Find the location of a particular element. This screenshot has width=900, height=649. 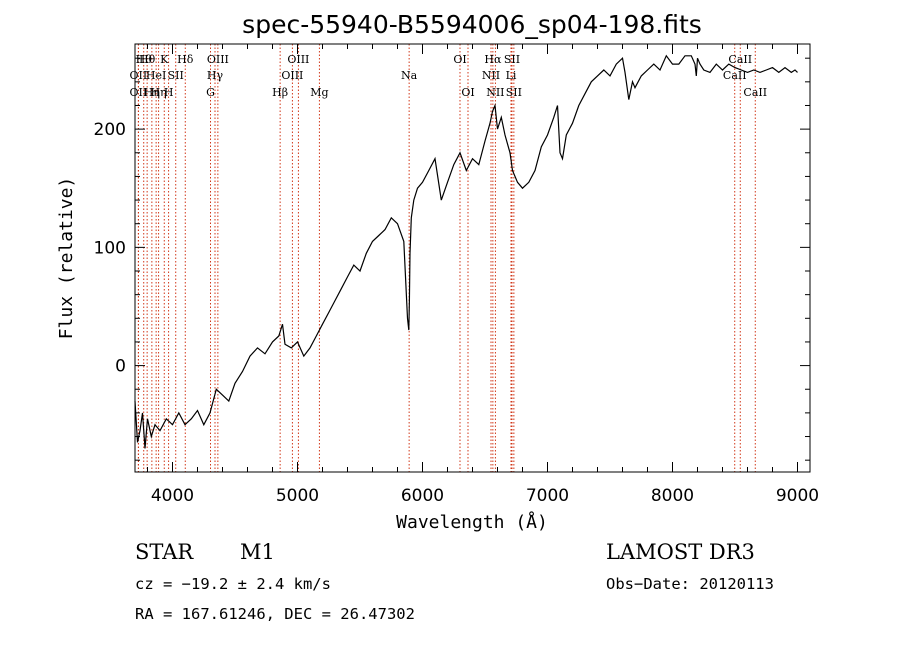

x-tick-label: 7000 is located at coordinates (547, 496).